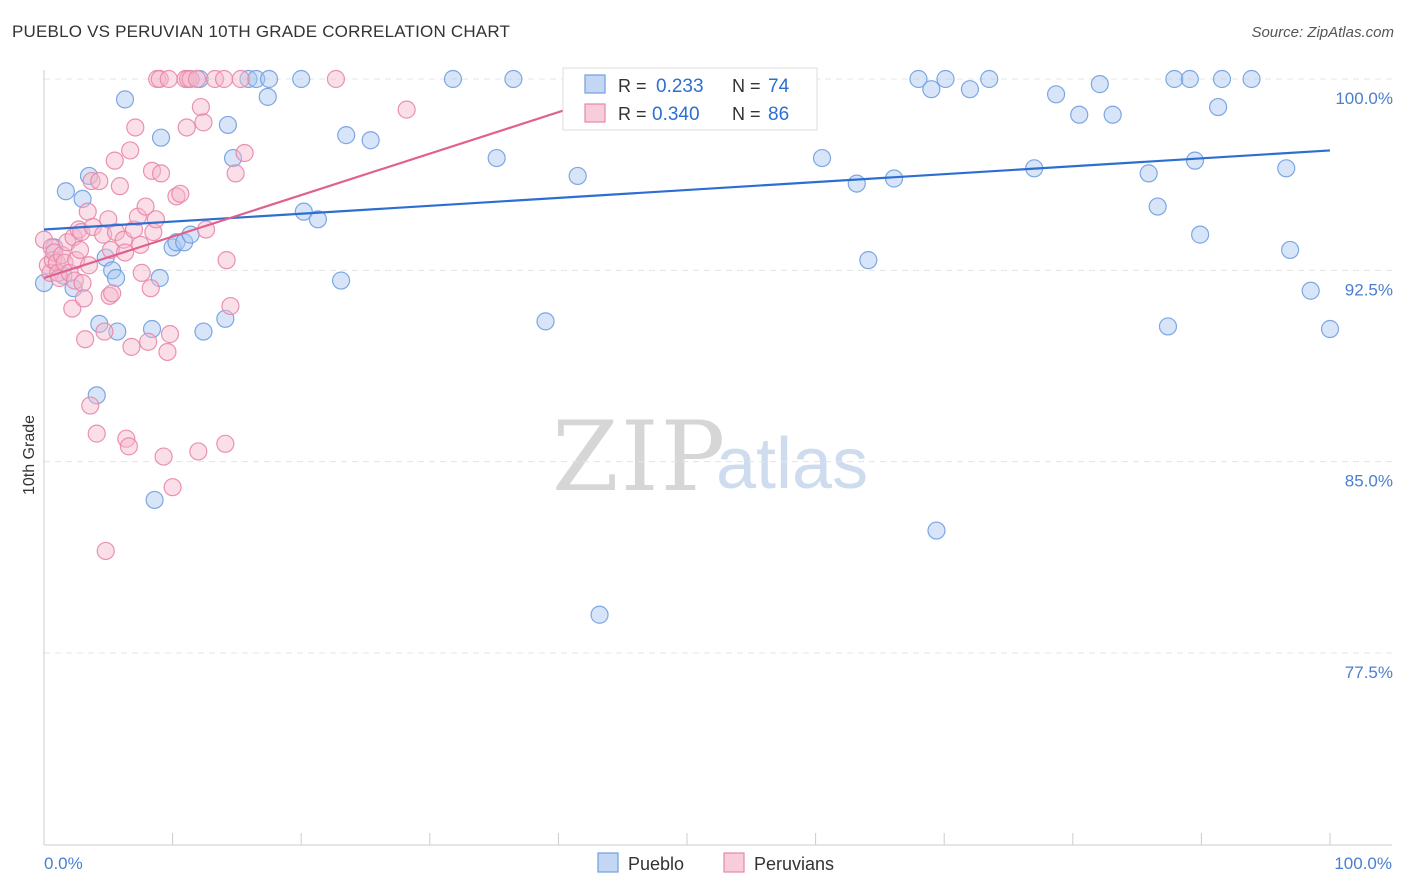  I want to click on stats-legend: R = 0.233 N = 74 R = 0.340 N = 86, so click(690, 99).